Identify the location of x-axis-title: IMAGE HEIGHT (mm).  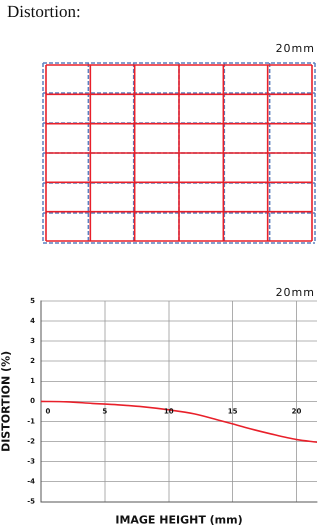
(179, 519).